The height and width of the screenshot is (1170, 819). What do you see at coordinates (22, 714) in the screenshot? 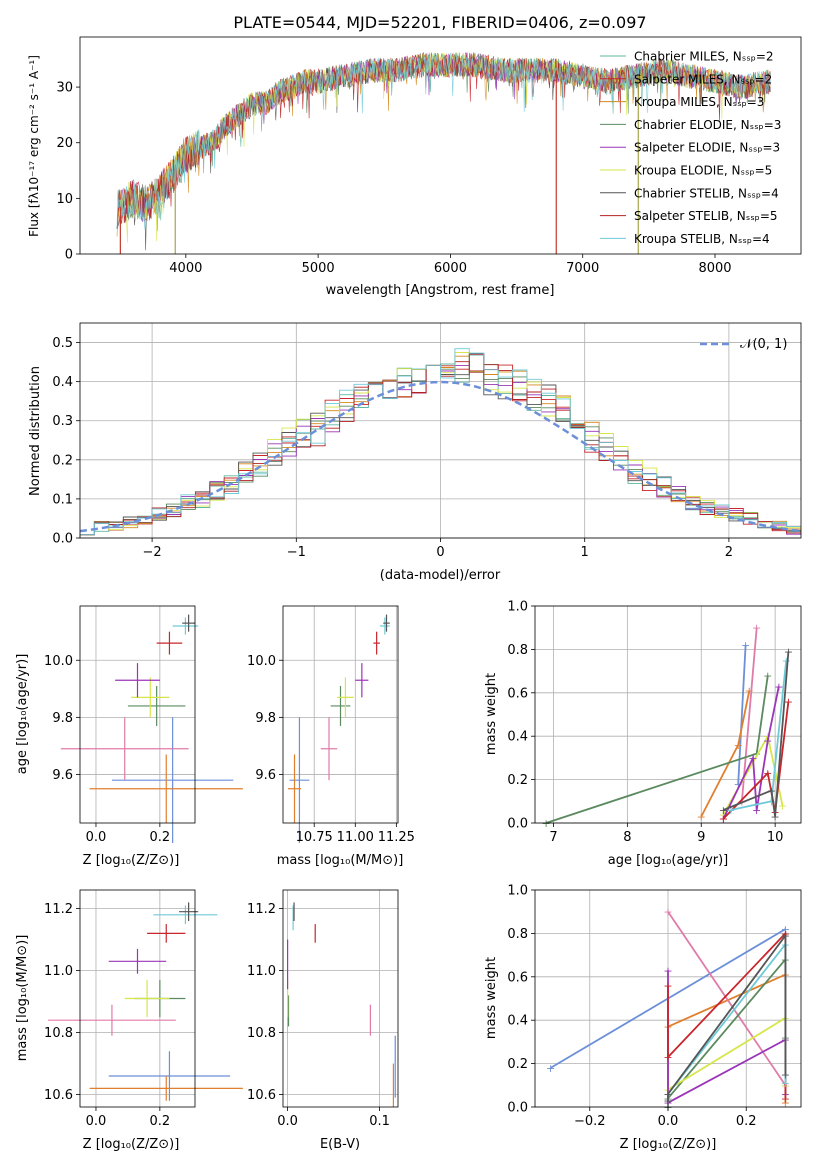
I see `age-vs-metallicity-ylabel: age [log₁₀(age/yr)]` at bounding box center [22, 714].